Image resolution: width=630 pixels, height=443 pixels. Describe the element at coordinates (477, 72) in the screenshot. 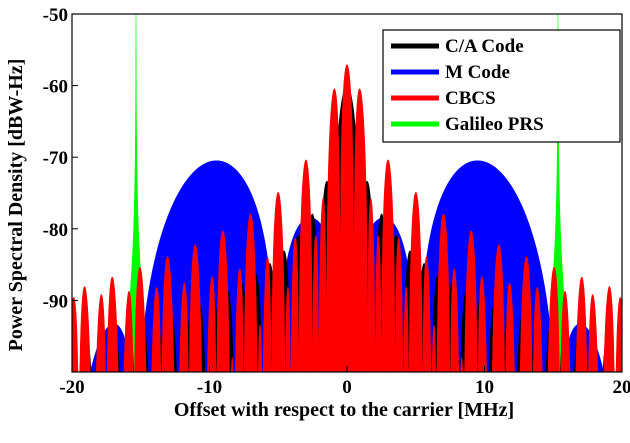

I see `legend-label-m-code: M Code` at that location.